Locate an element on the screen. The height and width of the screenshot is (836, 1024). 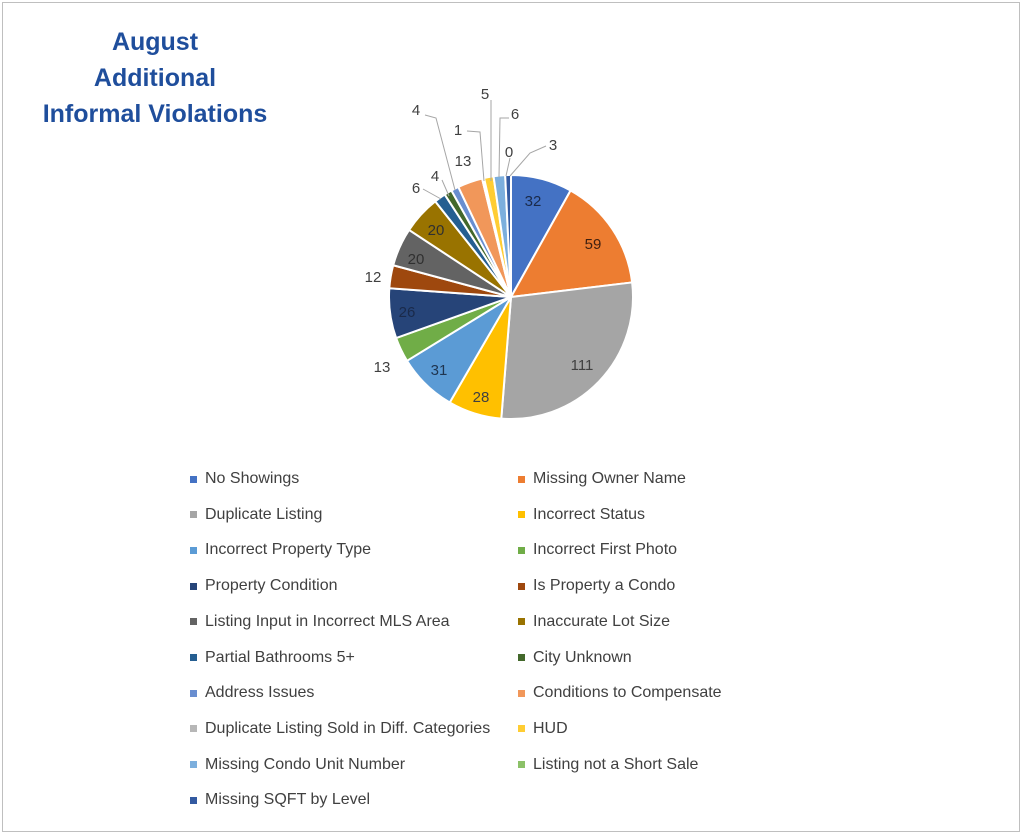
data-label: 32 is located at coordinates (533, 201).